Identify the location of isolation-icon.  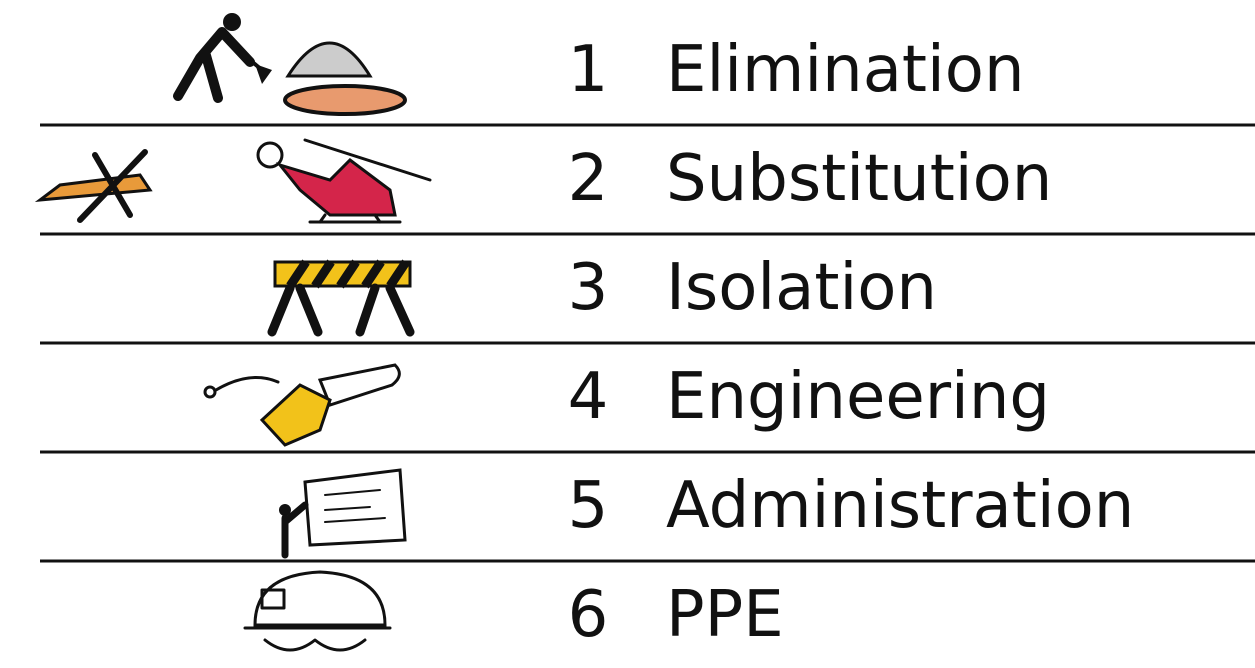
(341, 298).